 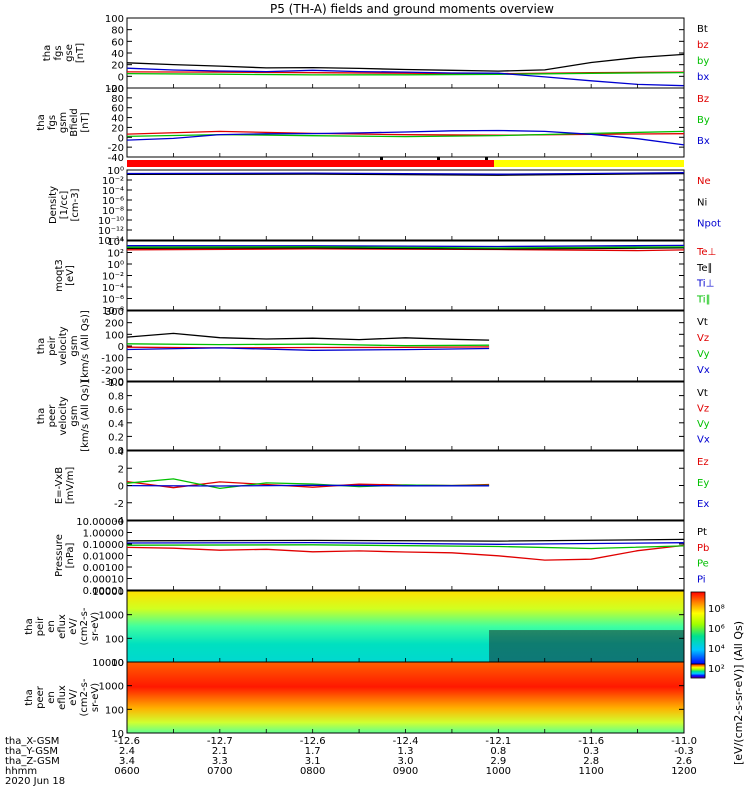 What do you see at coordinates (313, 761) in the screenshot?
I see `footer-value: 3.1` at bounding box center [313, 761].